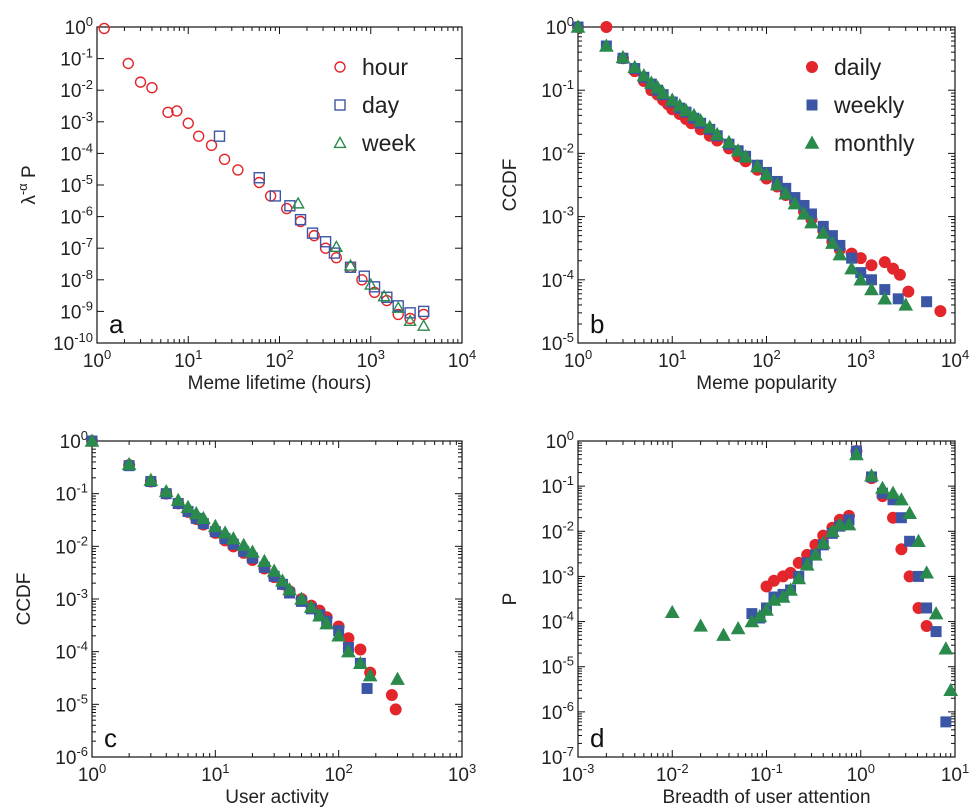 This screenshot has width=971, height=811. I want to click on y-axis-label: P, so click(510, 599).